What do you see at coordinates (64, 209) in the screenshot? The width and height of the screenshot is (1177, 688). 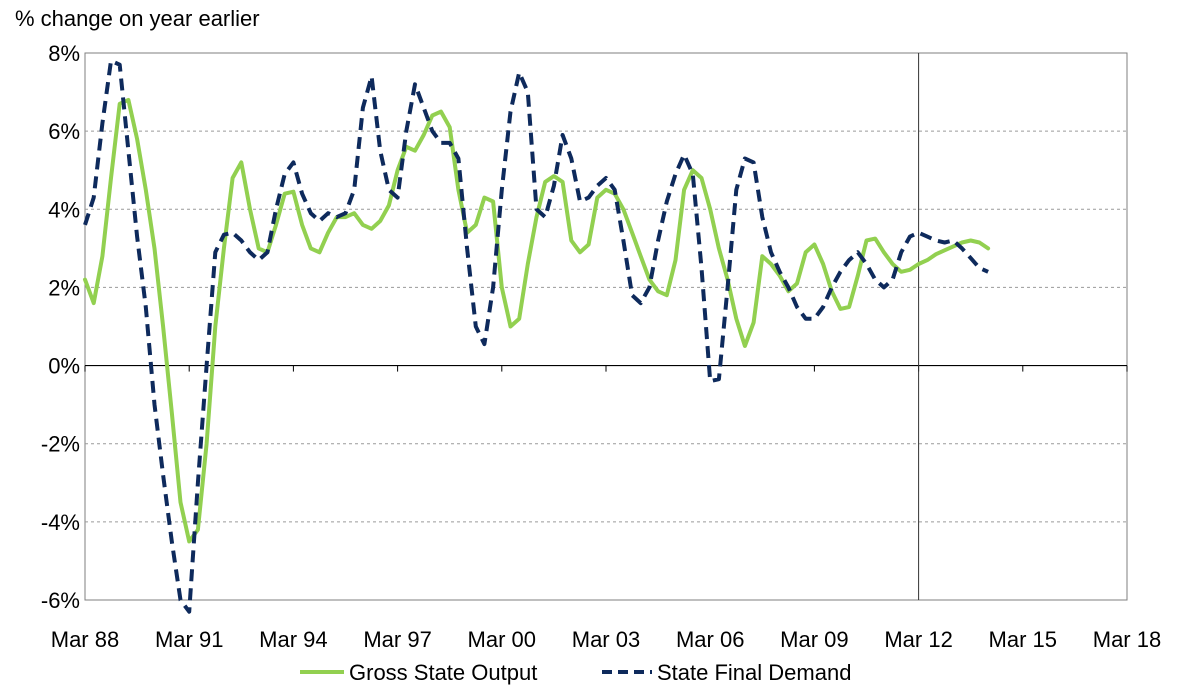 I see `y-tick-label: 4%` at bounding box center [64, 209].